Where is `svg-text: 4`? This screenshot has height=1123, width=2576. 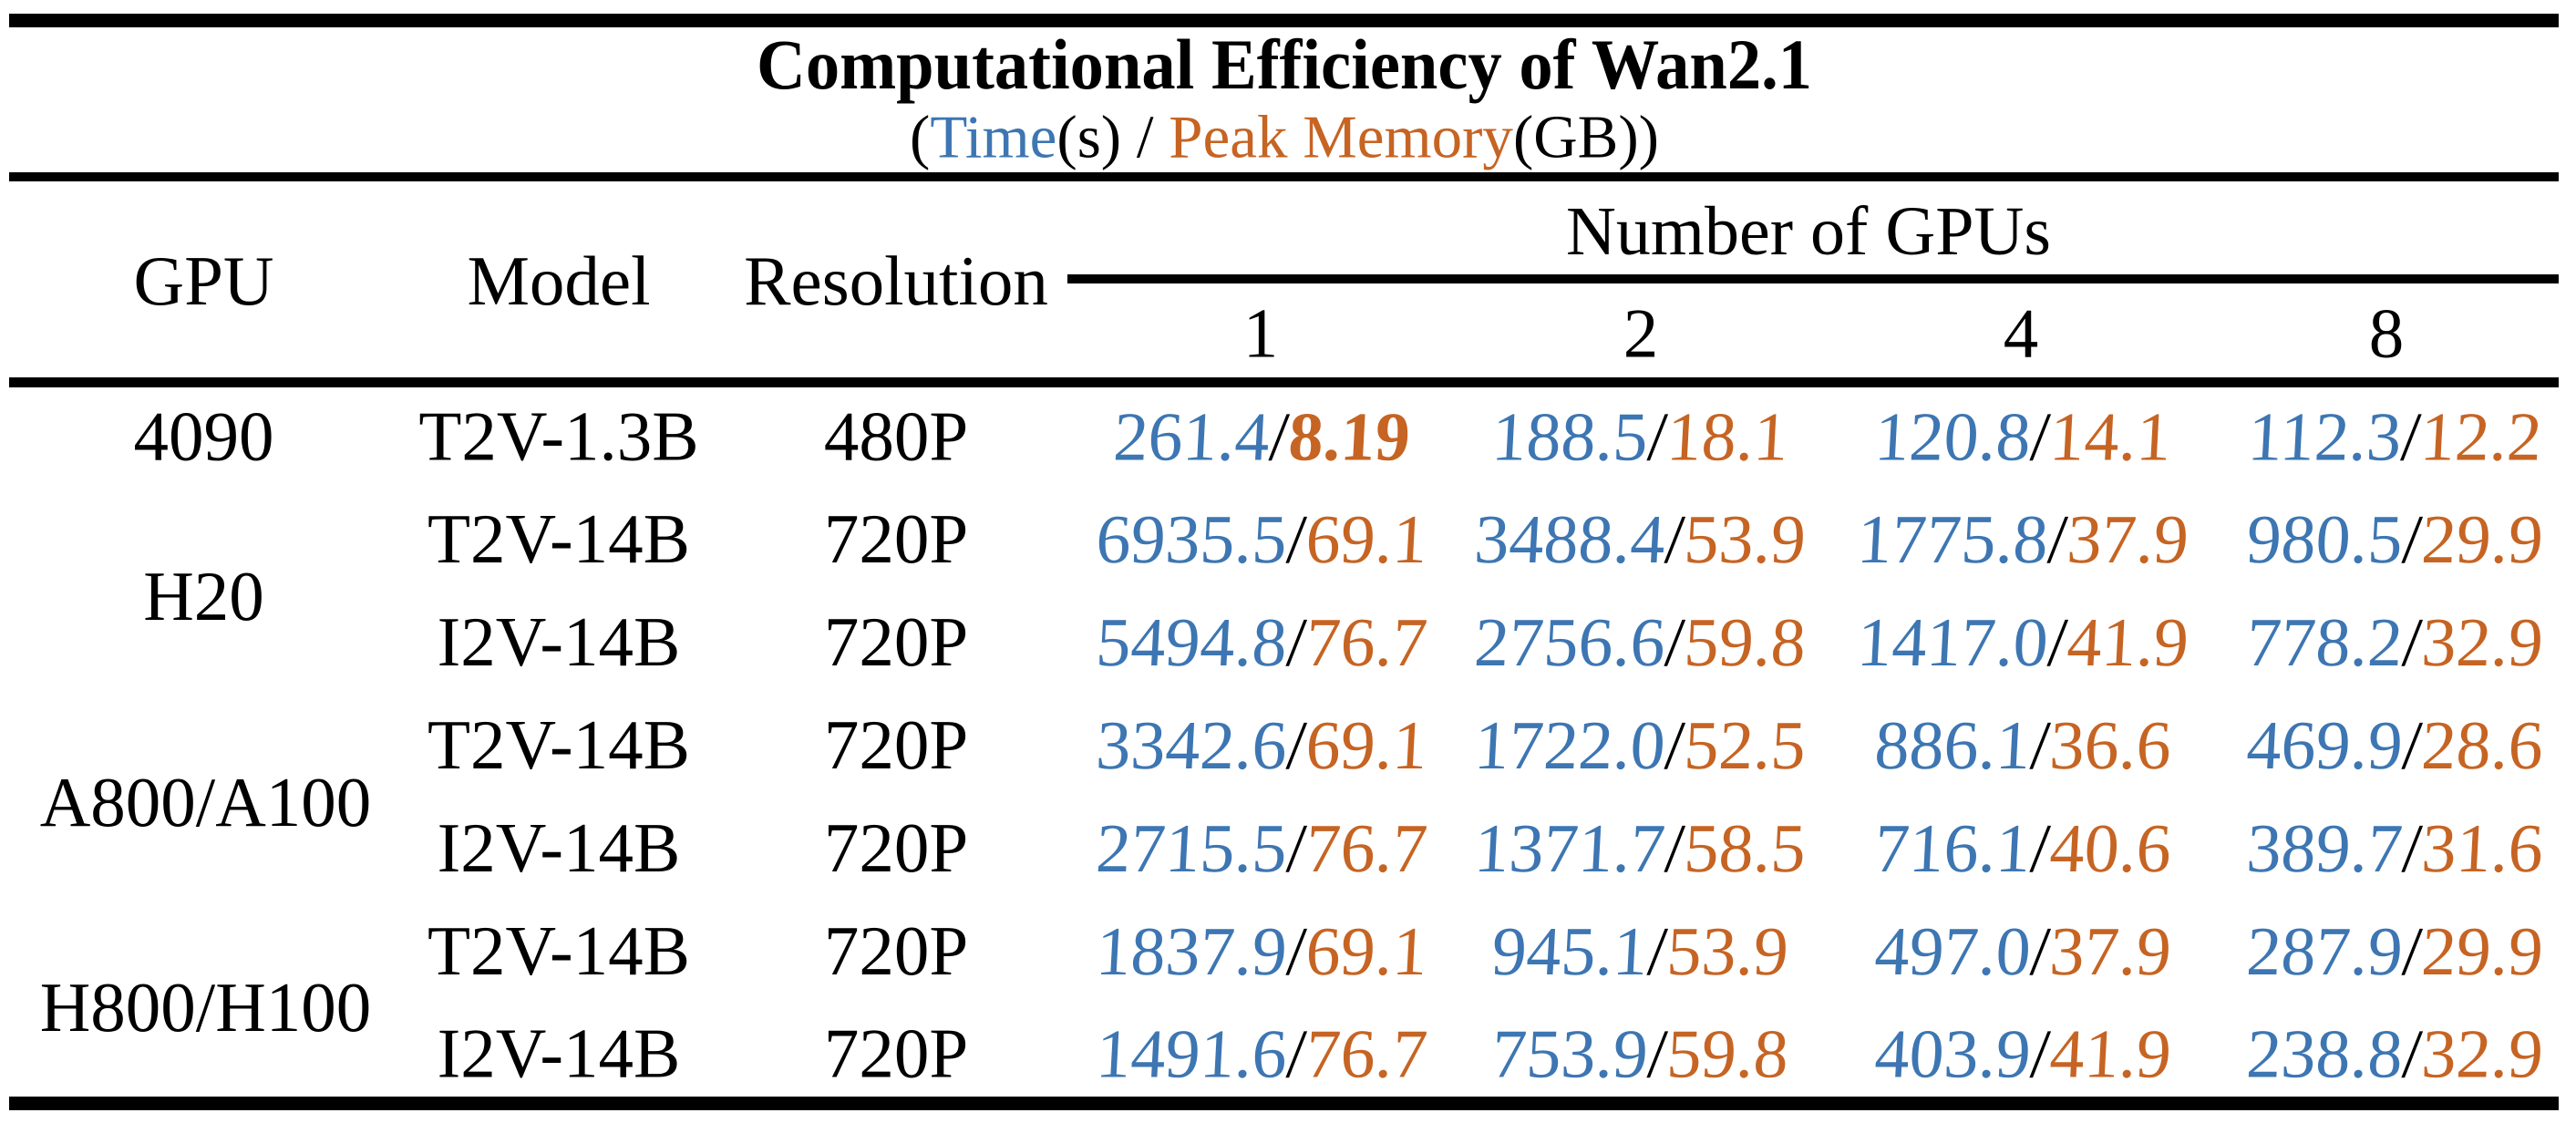 svg-text: 4 is located at coordinates (2022, 333).